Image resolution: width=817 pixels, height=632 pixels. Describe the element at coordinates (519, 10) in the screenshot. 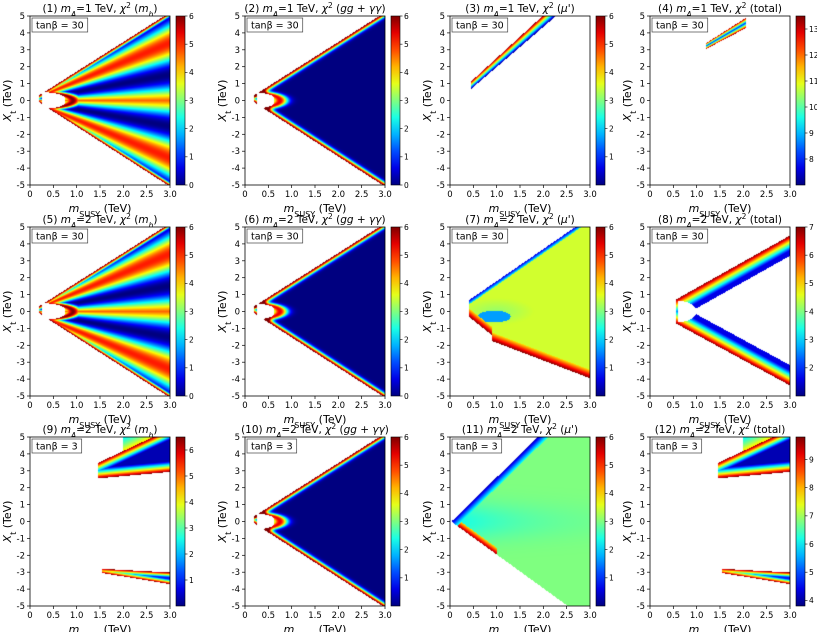

I see `panel-title: (3) mA=1 TeV, χ2 (μ')` at that location.